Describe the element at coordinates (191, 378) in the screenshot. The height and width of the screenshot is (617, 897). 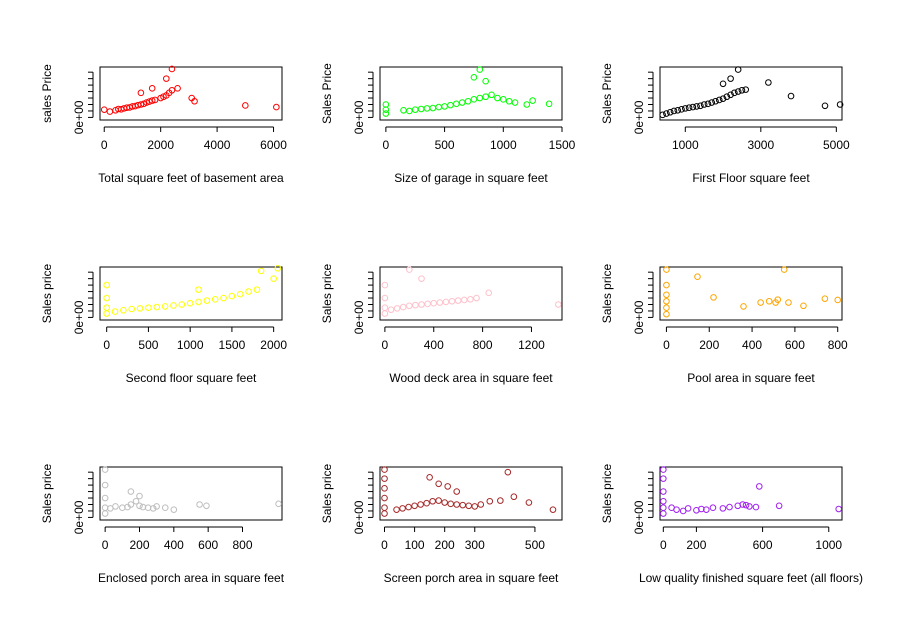
I see `x-axis-title: Second floor square feet` at that location.